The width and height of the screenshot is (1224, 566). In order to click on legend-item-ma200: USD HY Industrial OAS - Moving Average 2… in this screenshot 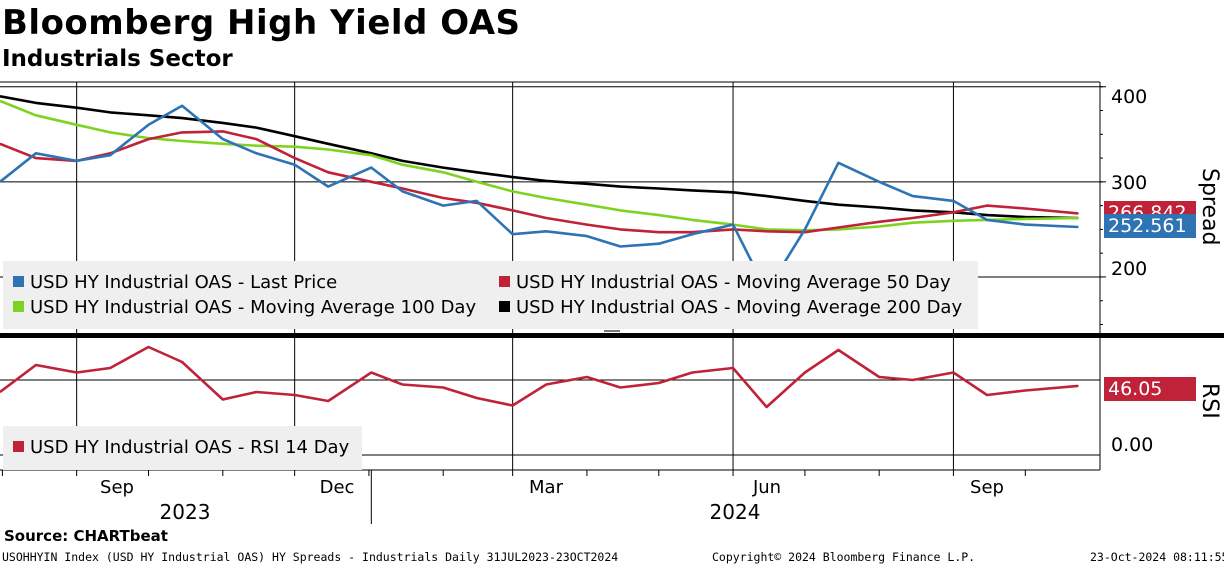, I will do `click(730, 308)`.